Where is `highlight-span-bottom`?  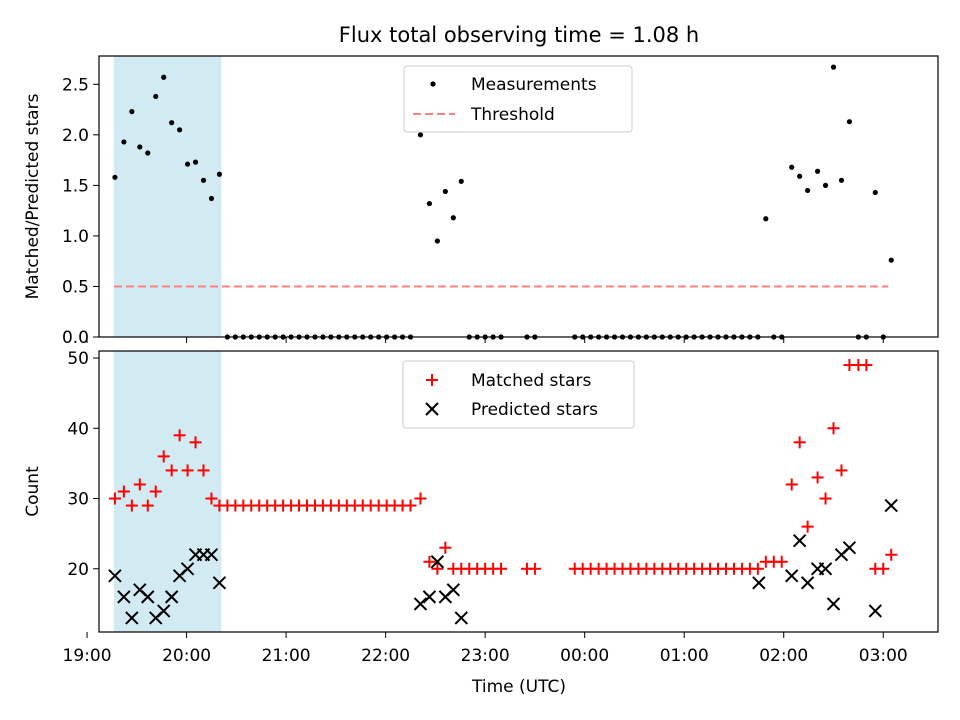 highlight-span-bottom is located at coordinates (167, 491).